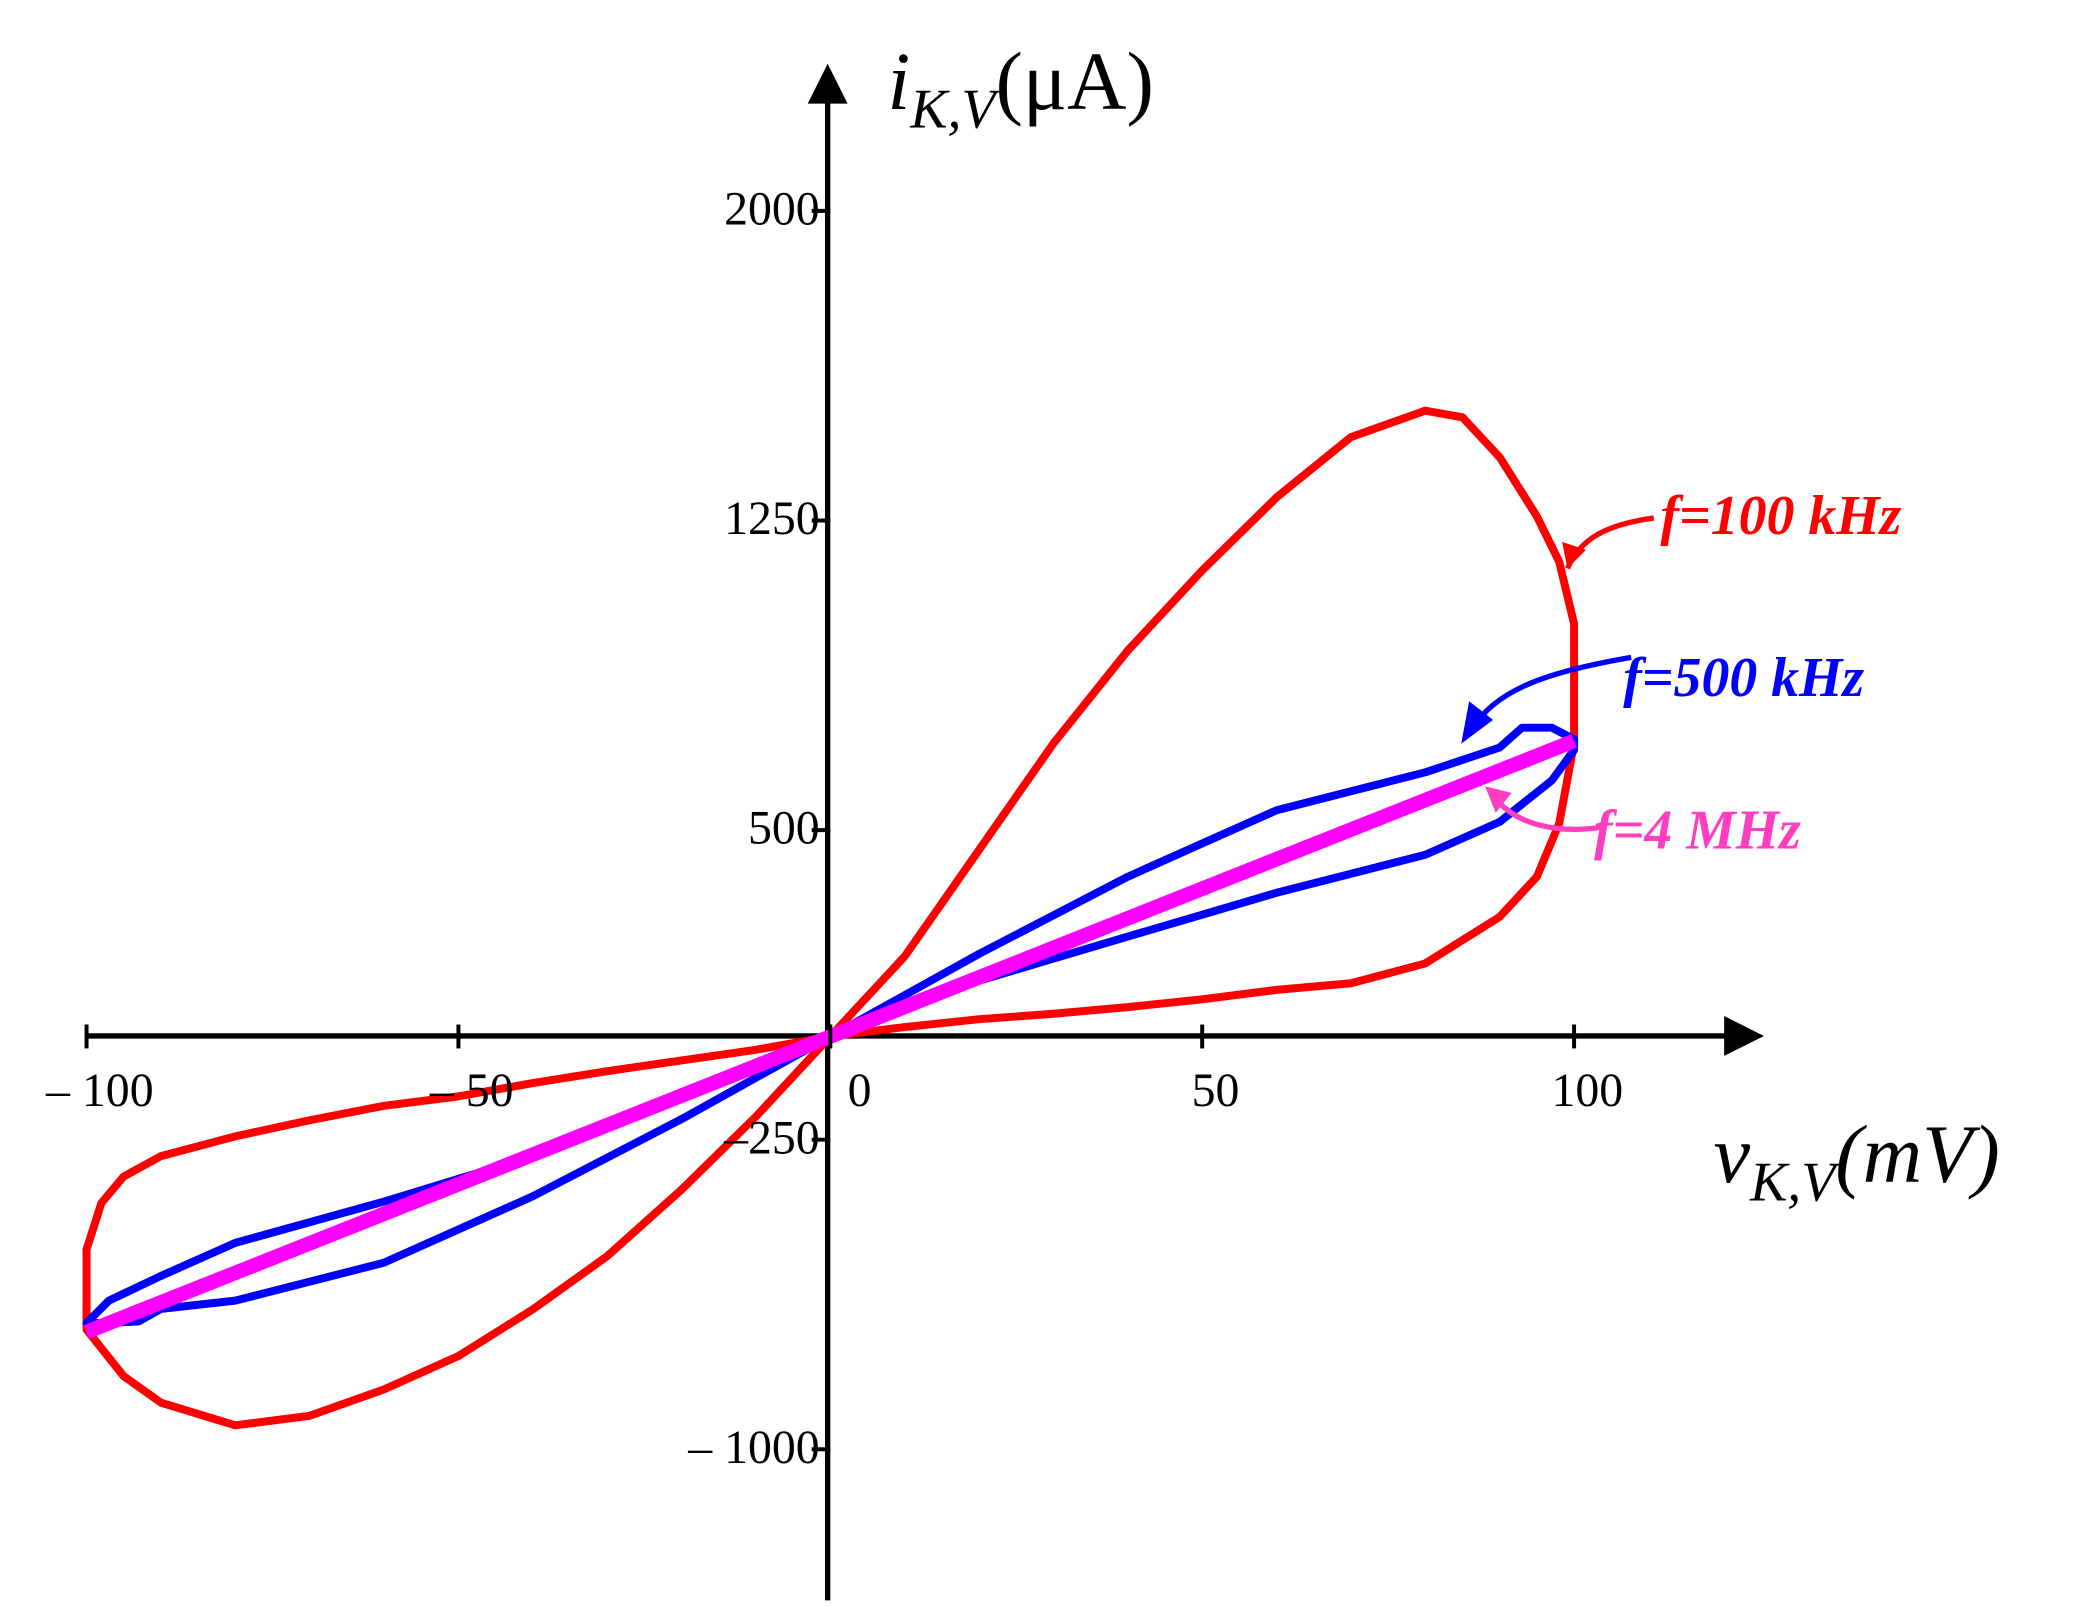 Image resolution: width=2075 pixels, height=1619 pixels. Describe the element at coordinates (771, 1137) in the screenshot. I see `y-tick-label: –250` at that location.